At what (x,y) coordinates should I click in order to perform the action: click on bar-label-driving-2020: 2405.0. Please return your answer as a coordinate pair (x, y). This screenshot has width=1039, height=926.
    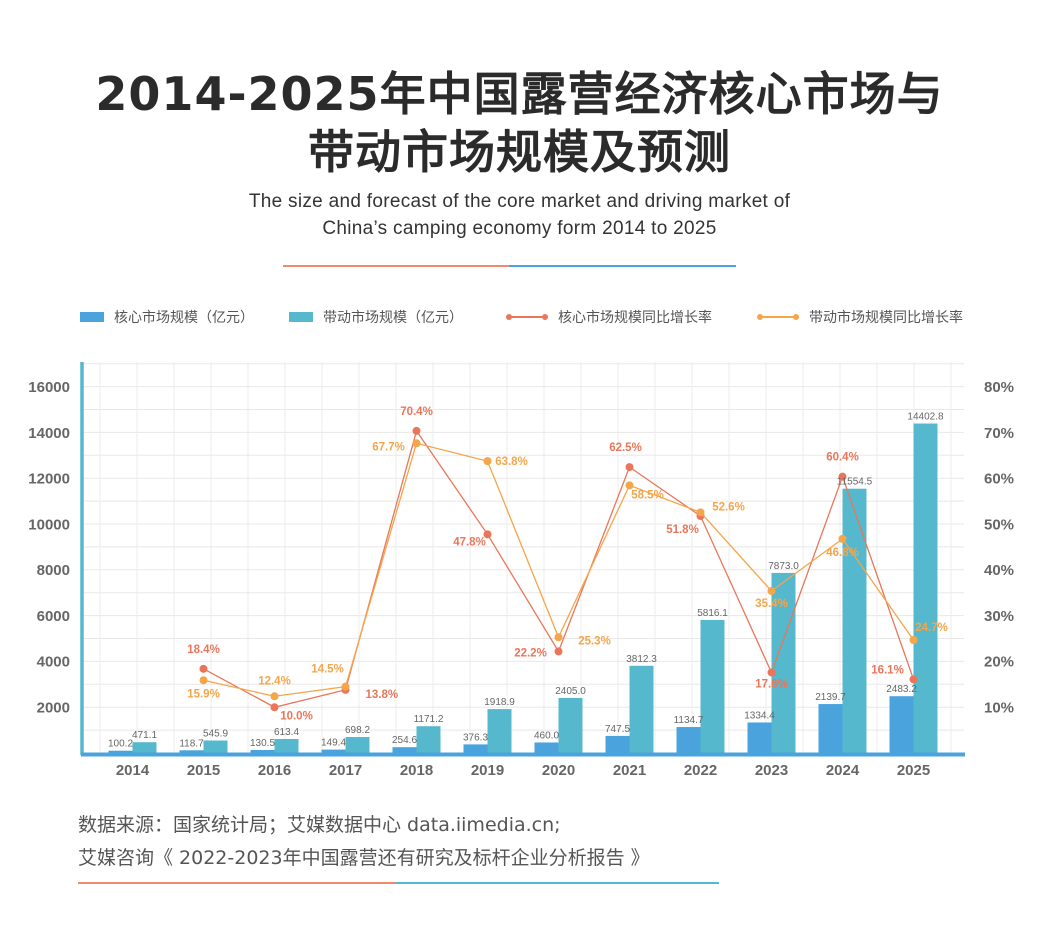
    Looking at the image, I should click on (570, 691).